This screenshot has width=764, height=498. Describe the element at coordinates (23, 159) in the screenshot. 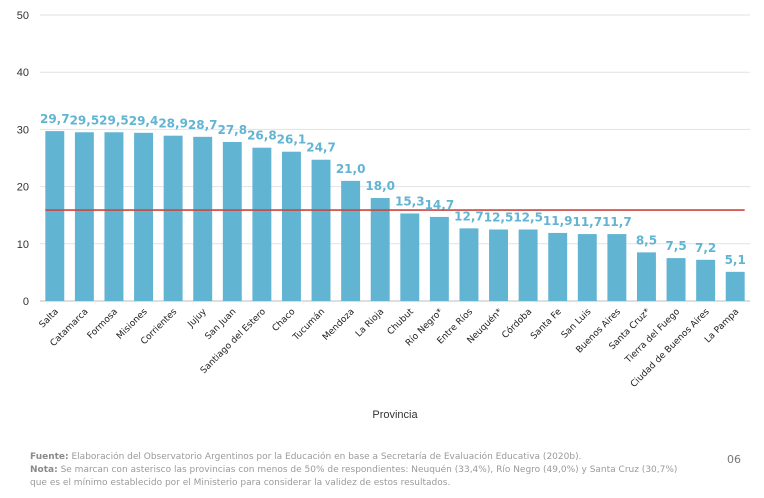

I see `y-axis-ticks: 0 10 20 30 40 50` at that location.